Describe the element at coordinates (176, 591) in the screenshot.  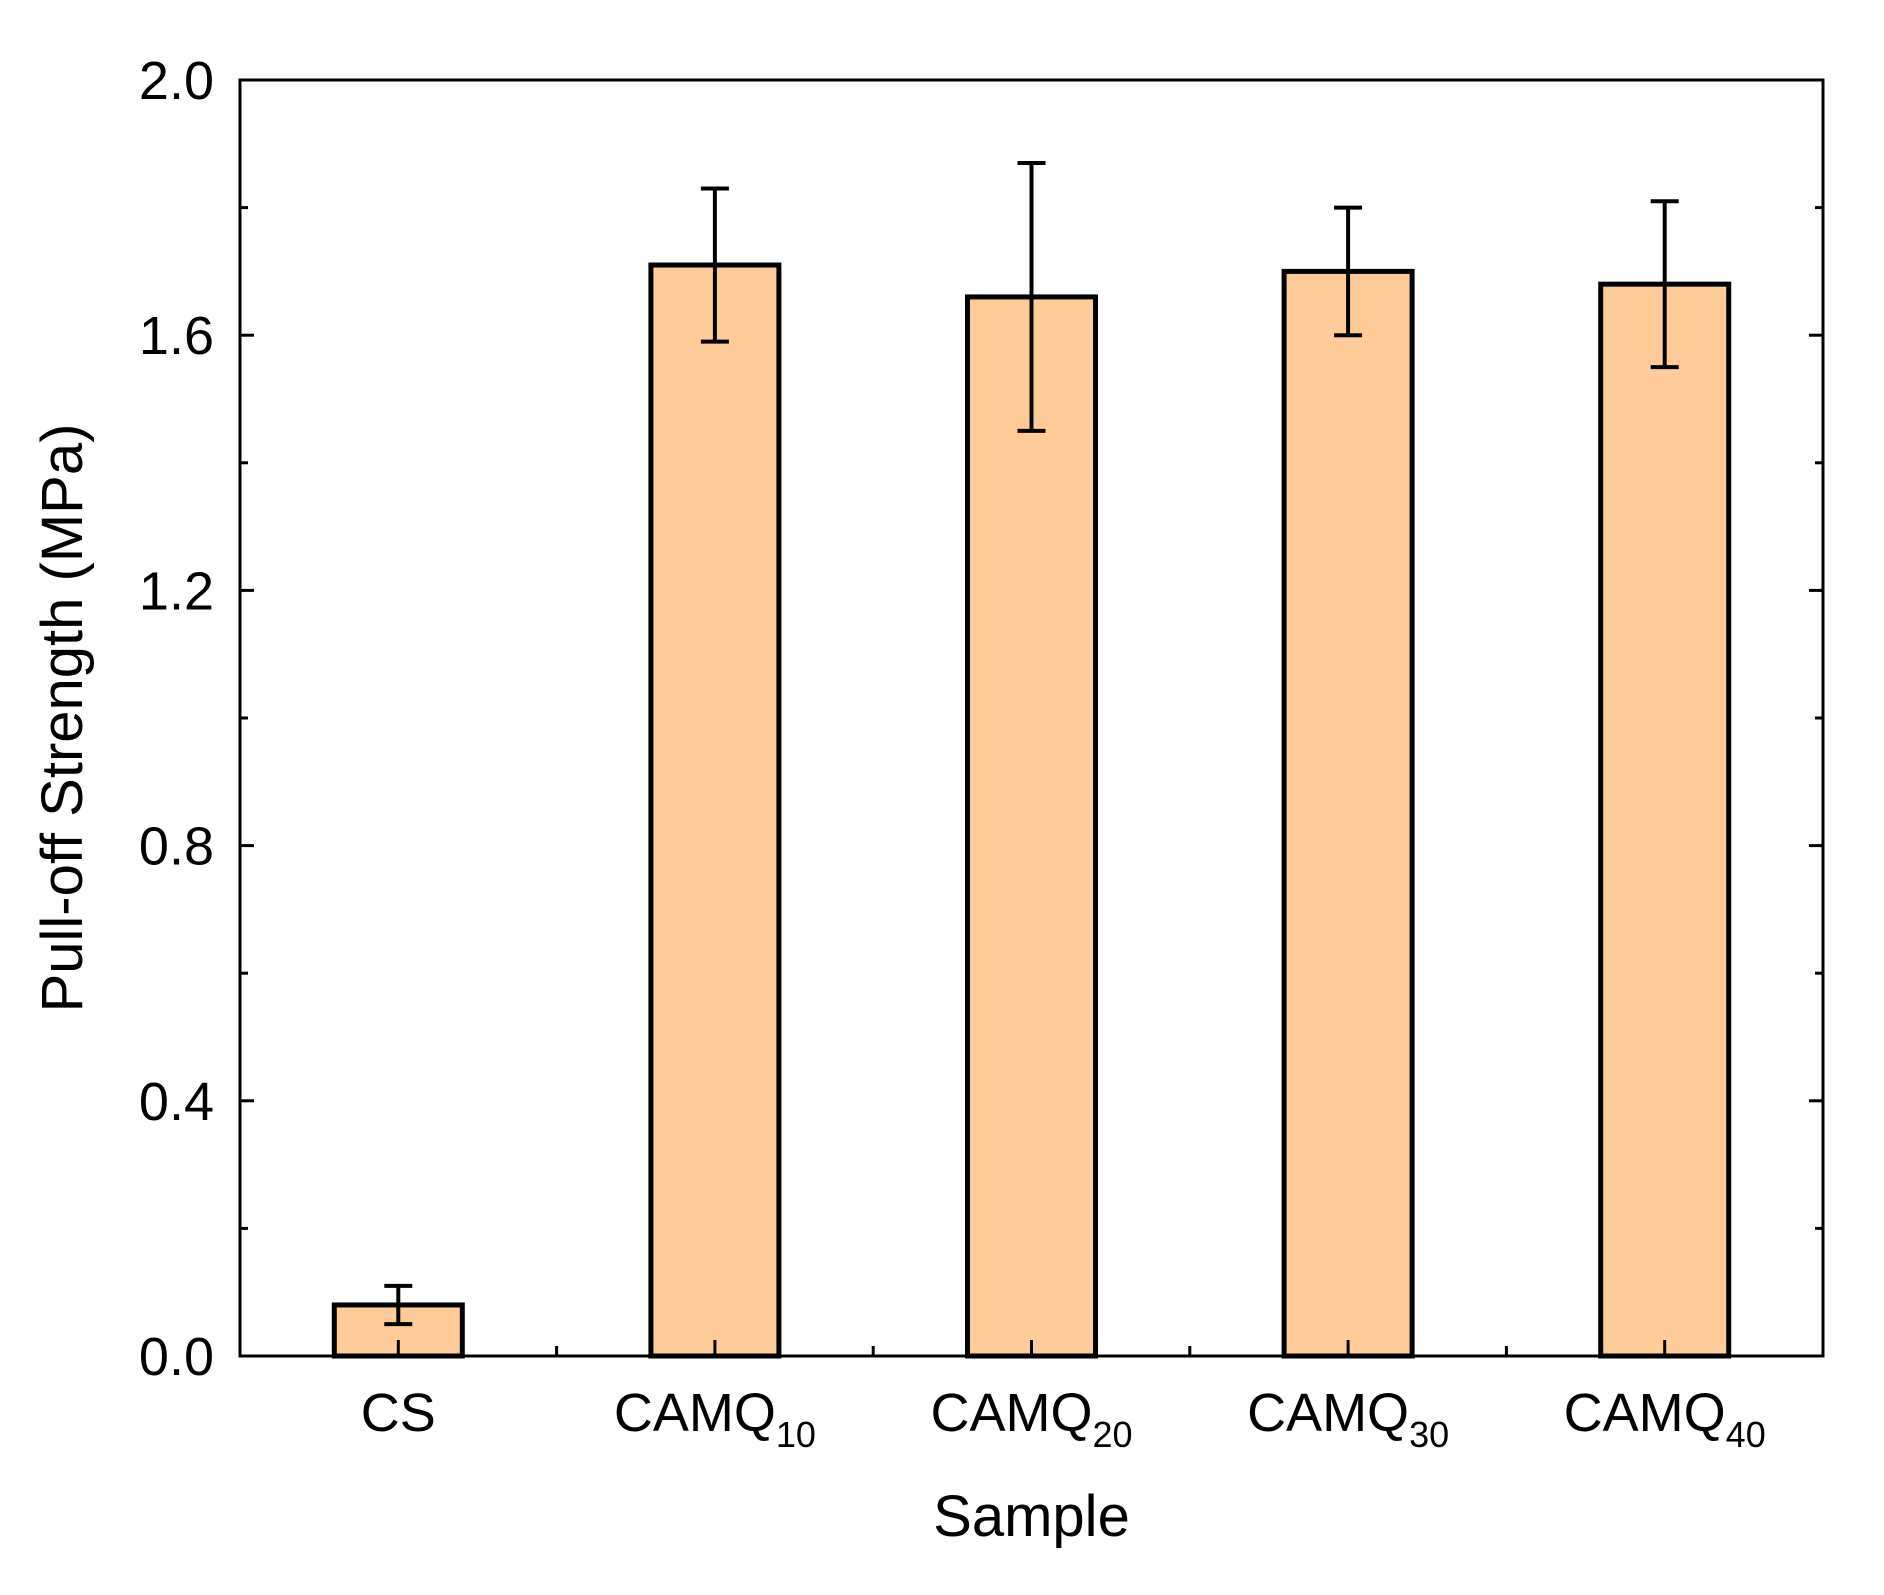
I see `y-tick-label: 1.2` at that location.